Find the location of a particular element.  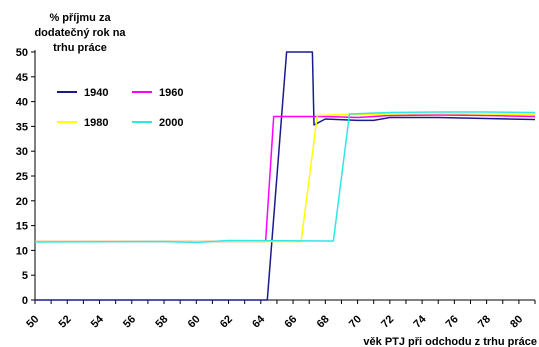

x-tick-label: 56 is located at coordinates (129, 321).